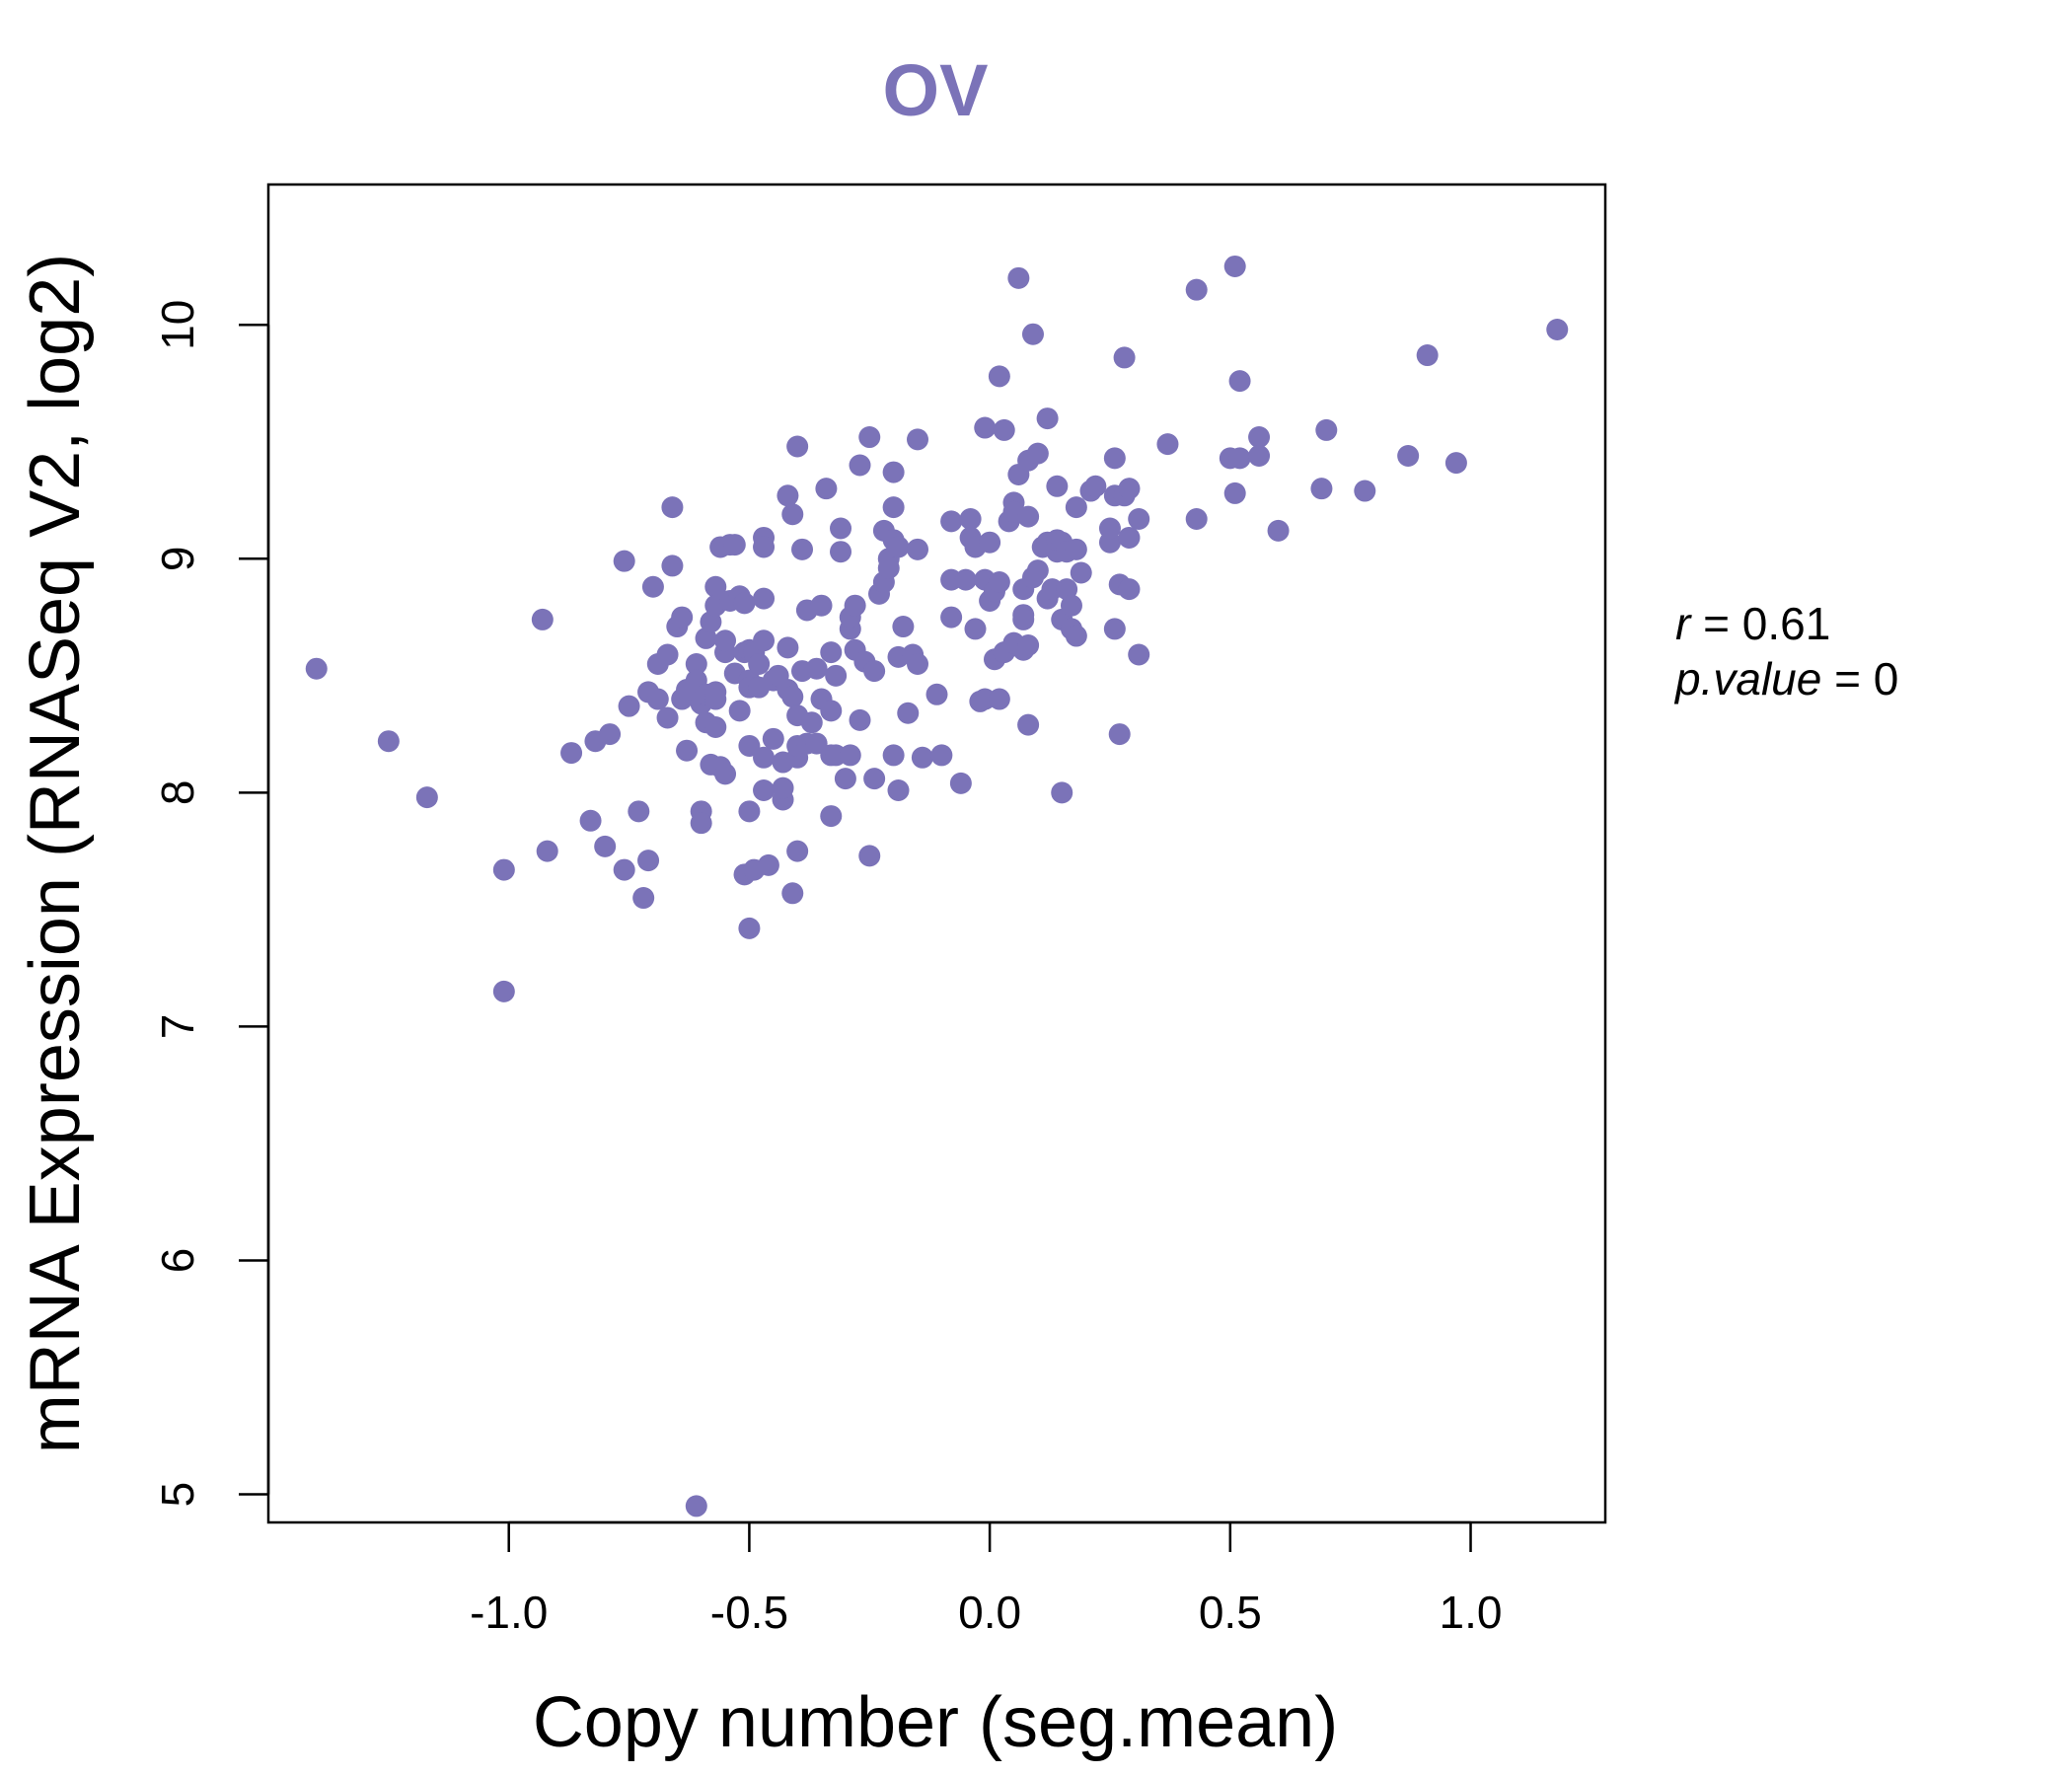 Image resolution: width=2072 pixels, height=1776 pixels. I want to click on x-tick-label: 0.0, so click(990, 1613).